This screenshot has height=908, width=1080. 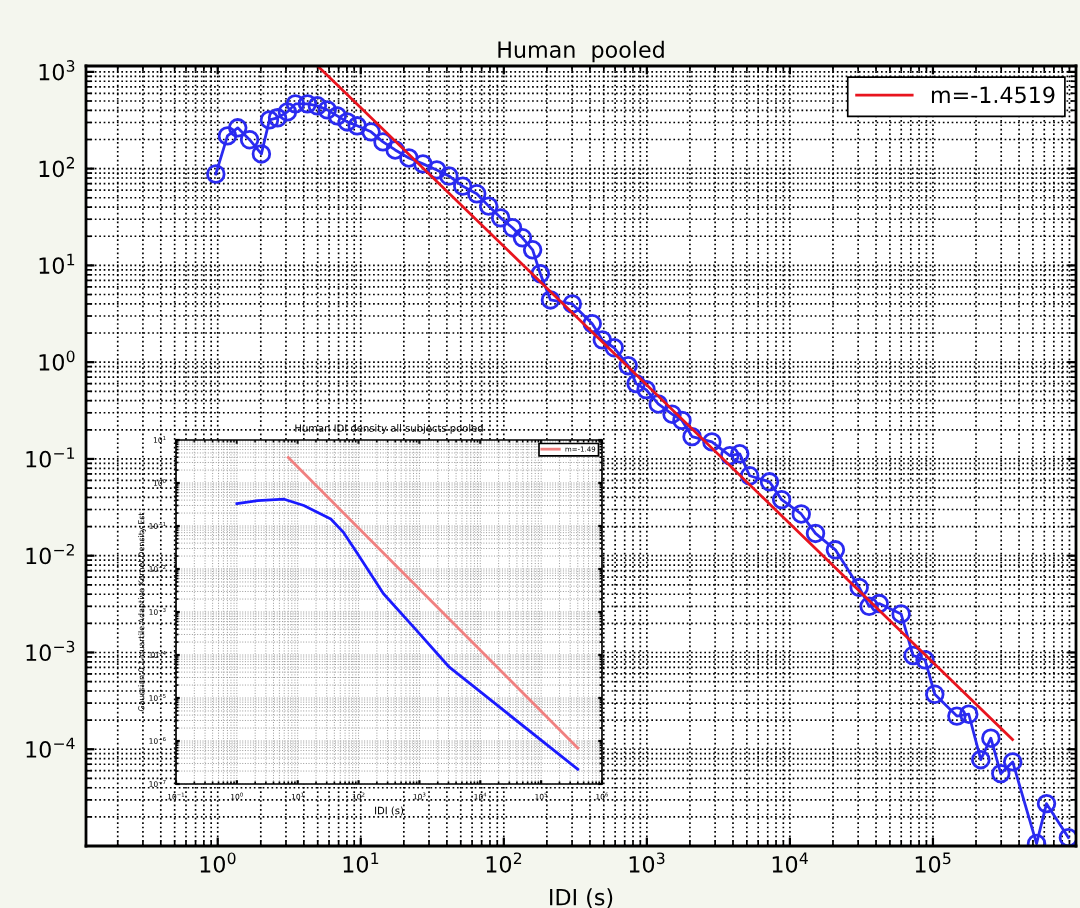 What do you see at coordinates (57, 264) in the screenshot?
I see `y-tick-label: 10$^{1}$` at bounding box center [57, 264].